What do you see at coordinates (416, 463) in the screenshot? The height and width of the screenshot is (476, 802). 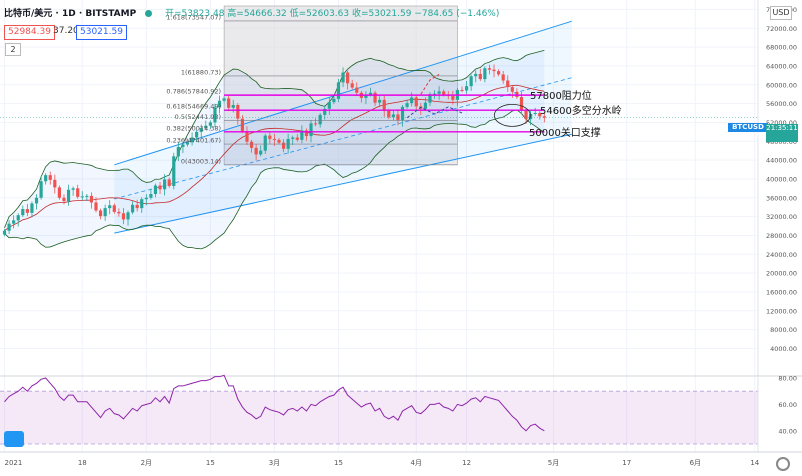 I see `time-tick-label: 4月` at bounding box center [416, 463].